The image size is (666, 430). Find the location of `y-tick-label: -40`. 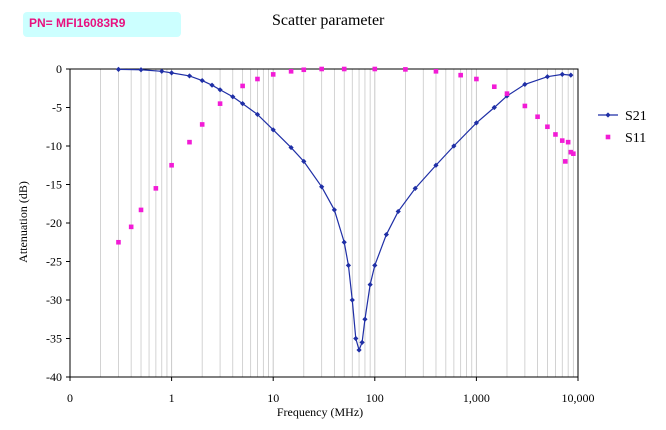

y-tick-label: -40 is located at coordinates (54, 377).